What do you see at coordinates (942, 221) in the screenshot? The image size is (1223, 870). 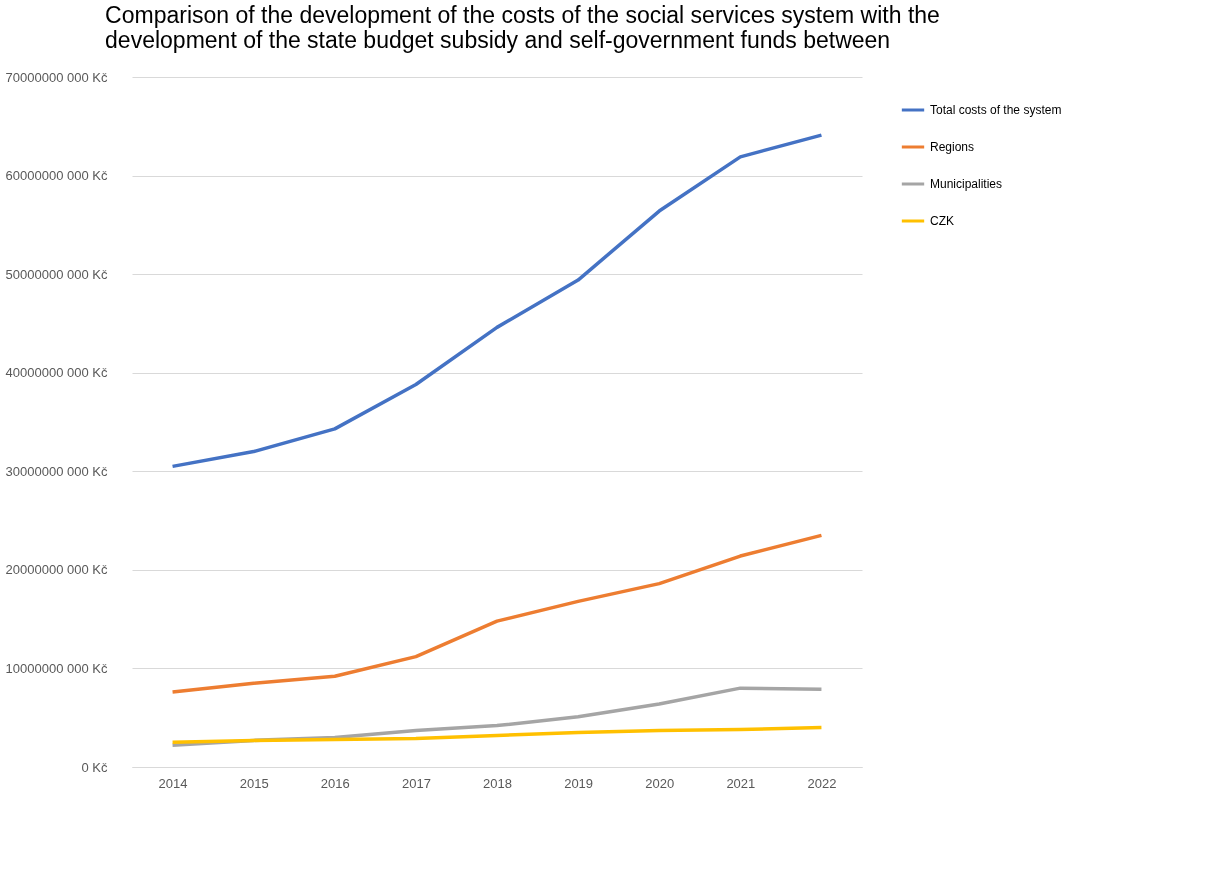 I see `legend-label: CZK` at bounding box center [942, 221].